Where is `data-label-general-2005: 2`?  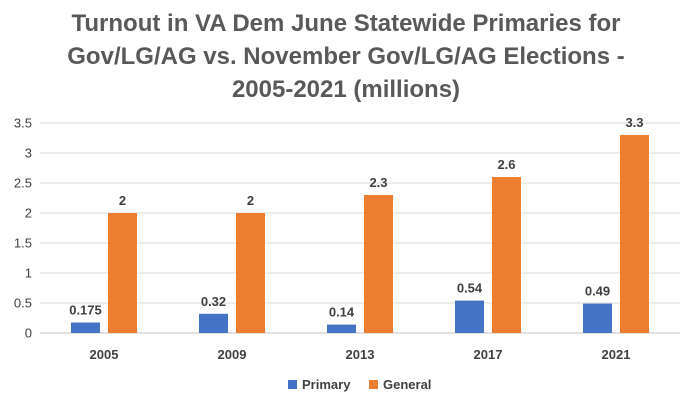
data-label-general-2005: 2 is located at coordinates (122, 200).